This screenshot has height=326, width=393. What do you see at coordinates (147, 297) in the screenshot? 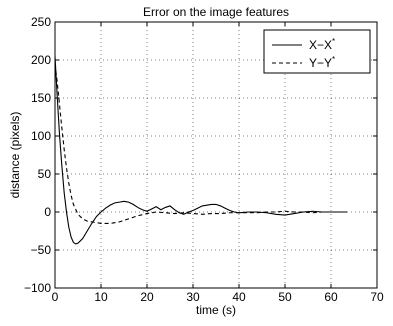
I see `x-tick-label: 20` at bounding box center [147, 297].